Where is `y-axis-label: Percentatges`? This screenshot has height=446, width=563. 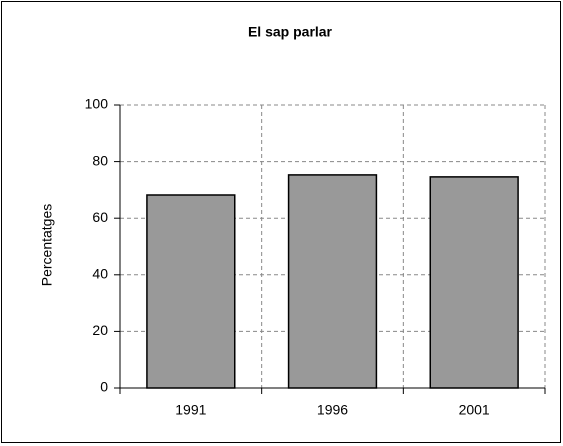
y-axis-label: Percentatges is located at coordinates (47, 245).